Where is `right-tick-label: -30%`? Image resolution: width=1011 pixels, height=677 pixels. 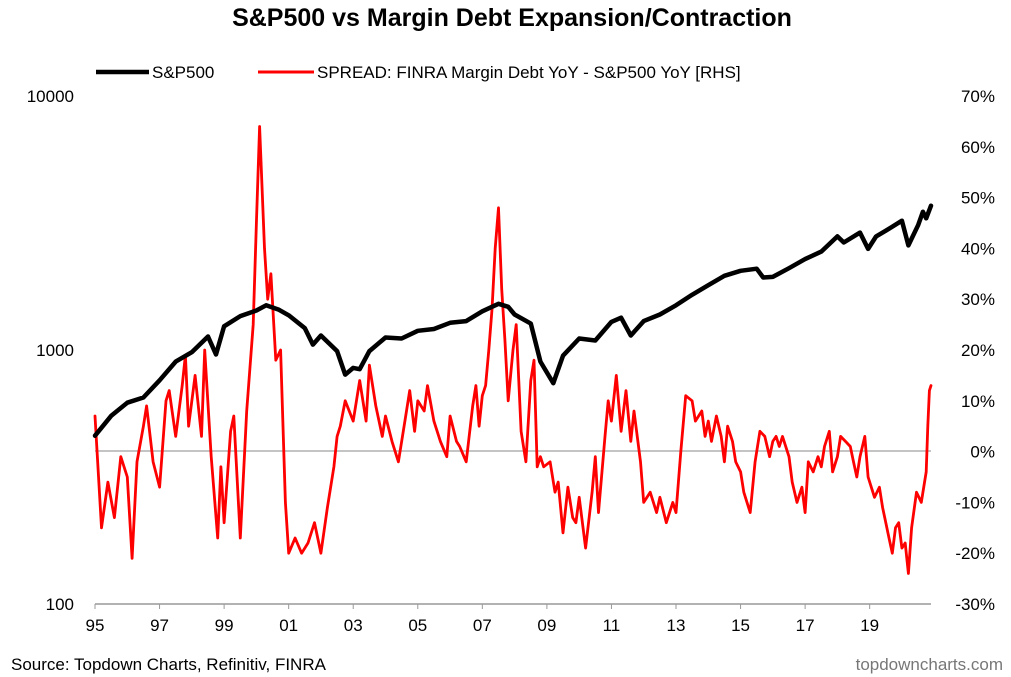 right-tick-label: -30% is located at coordinates (975, 604).